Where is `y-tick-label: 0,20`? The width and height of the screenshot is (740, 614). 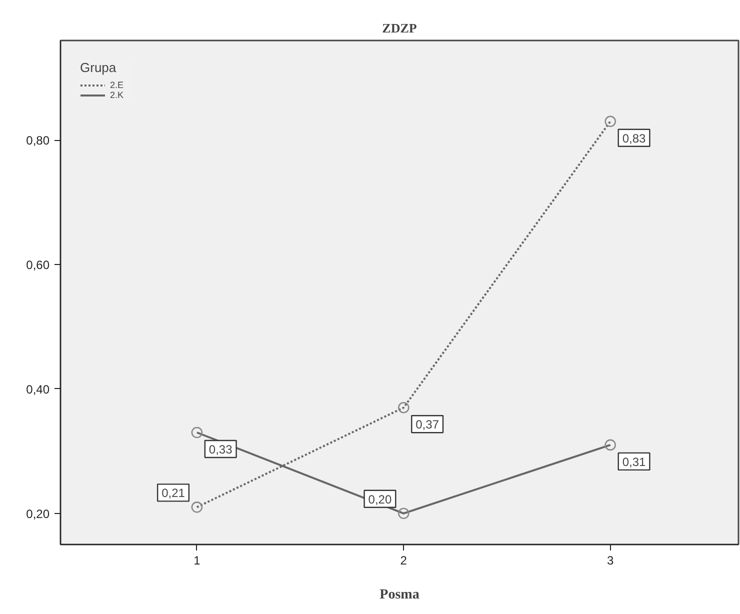
y-tick-label: 0,20 is located at coordinates (38, 513).